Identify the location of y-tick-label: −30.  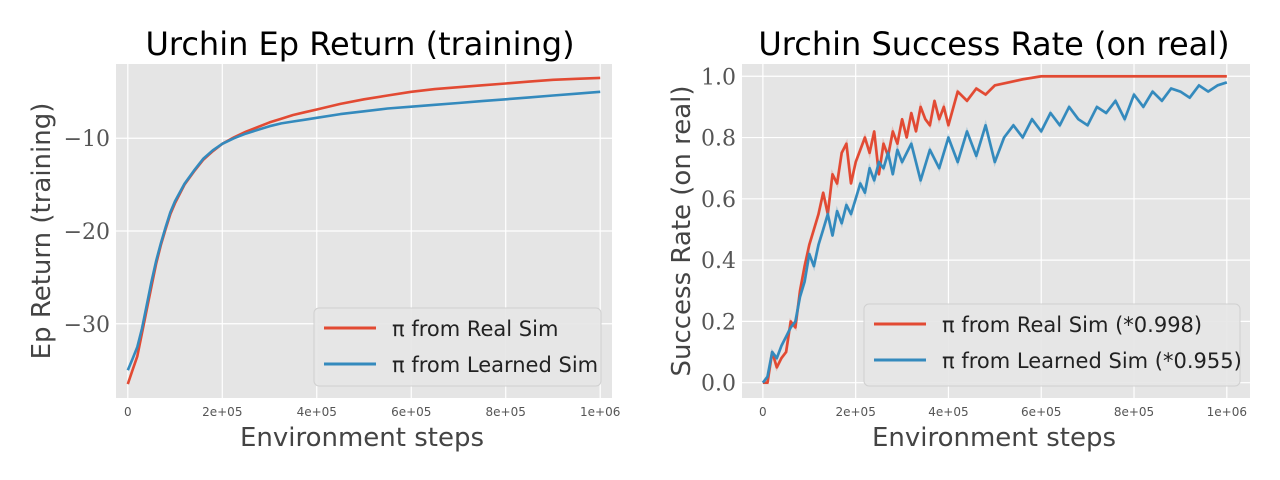
(87, 325).